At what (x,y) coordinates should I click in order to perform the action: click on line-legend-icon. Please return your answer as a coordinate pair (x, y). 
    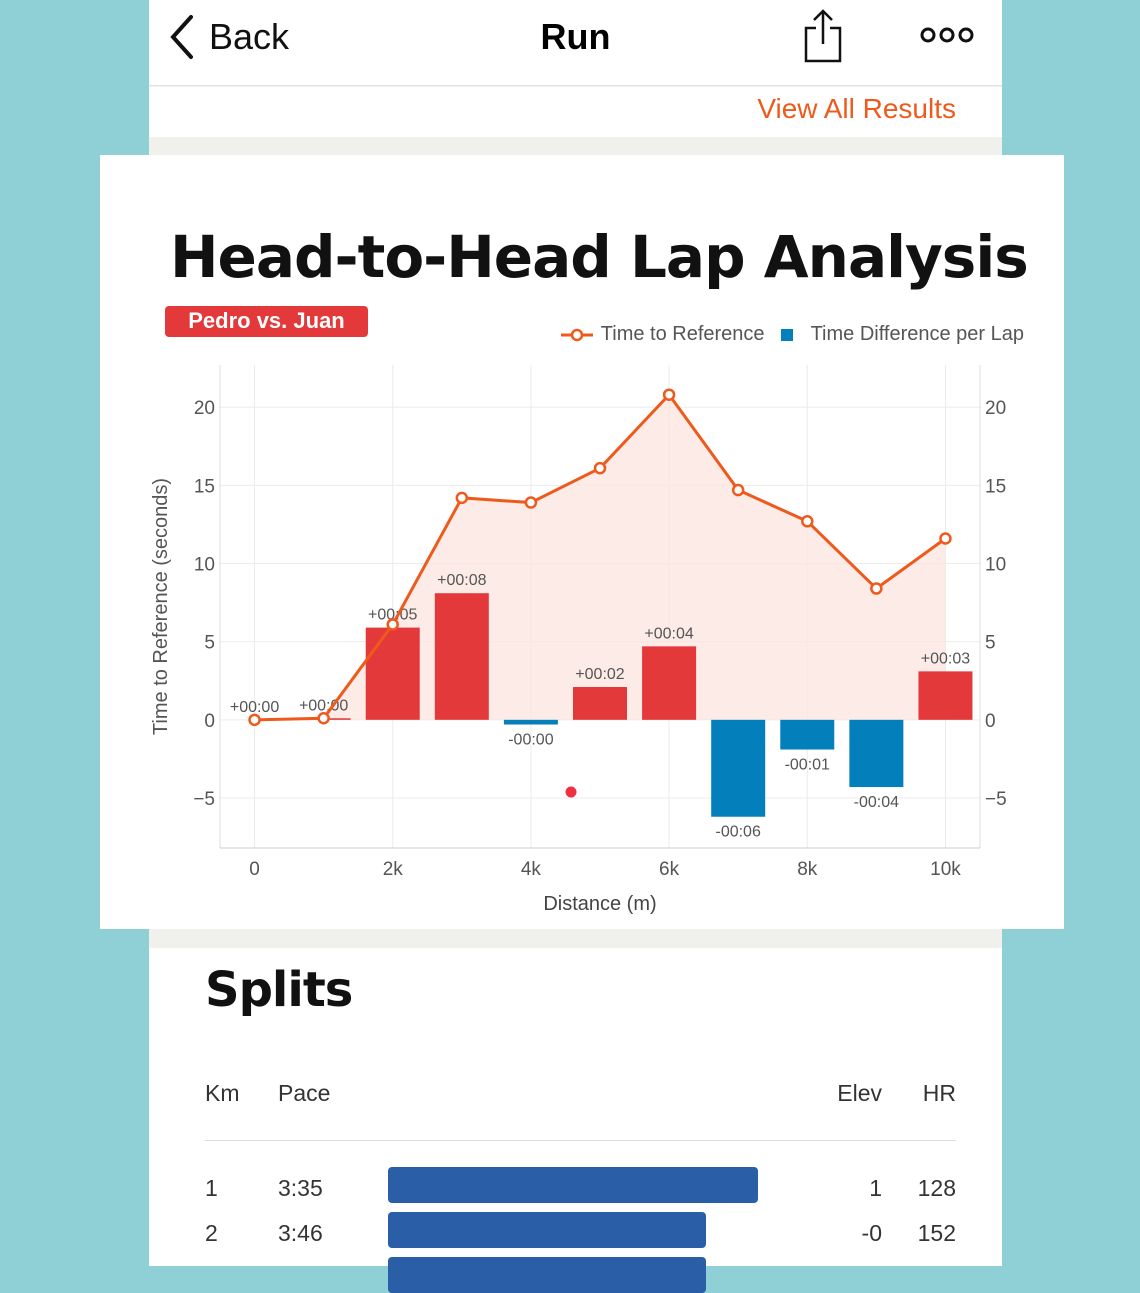
    Looking at the image, I should click on (576, 334).